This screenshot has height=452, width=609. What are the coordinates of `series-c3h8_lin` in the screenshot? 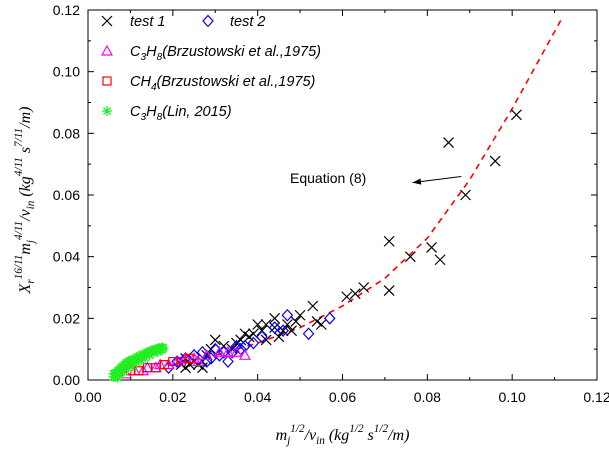 It's located at (138, 362).